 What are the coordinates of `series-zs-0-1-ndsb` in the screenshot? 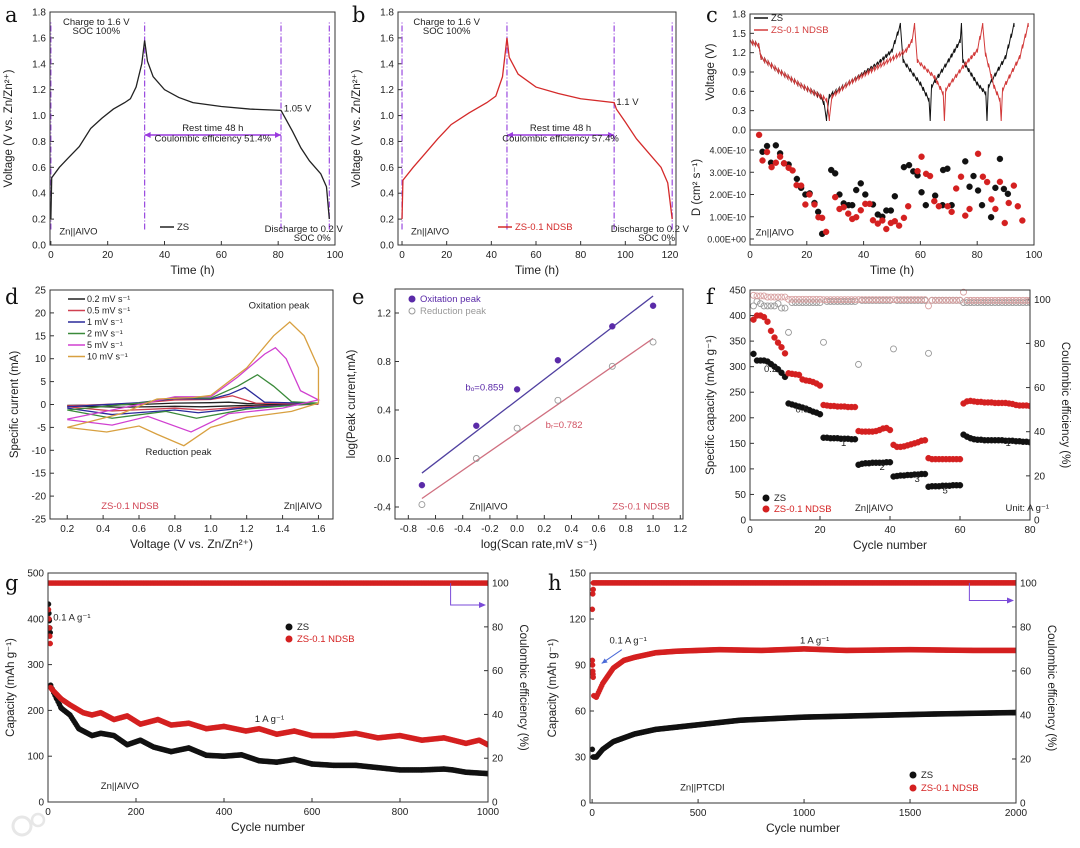 It's located at (889, 72).